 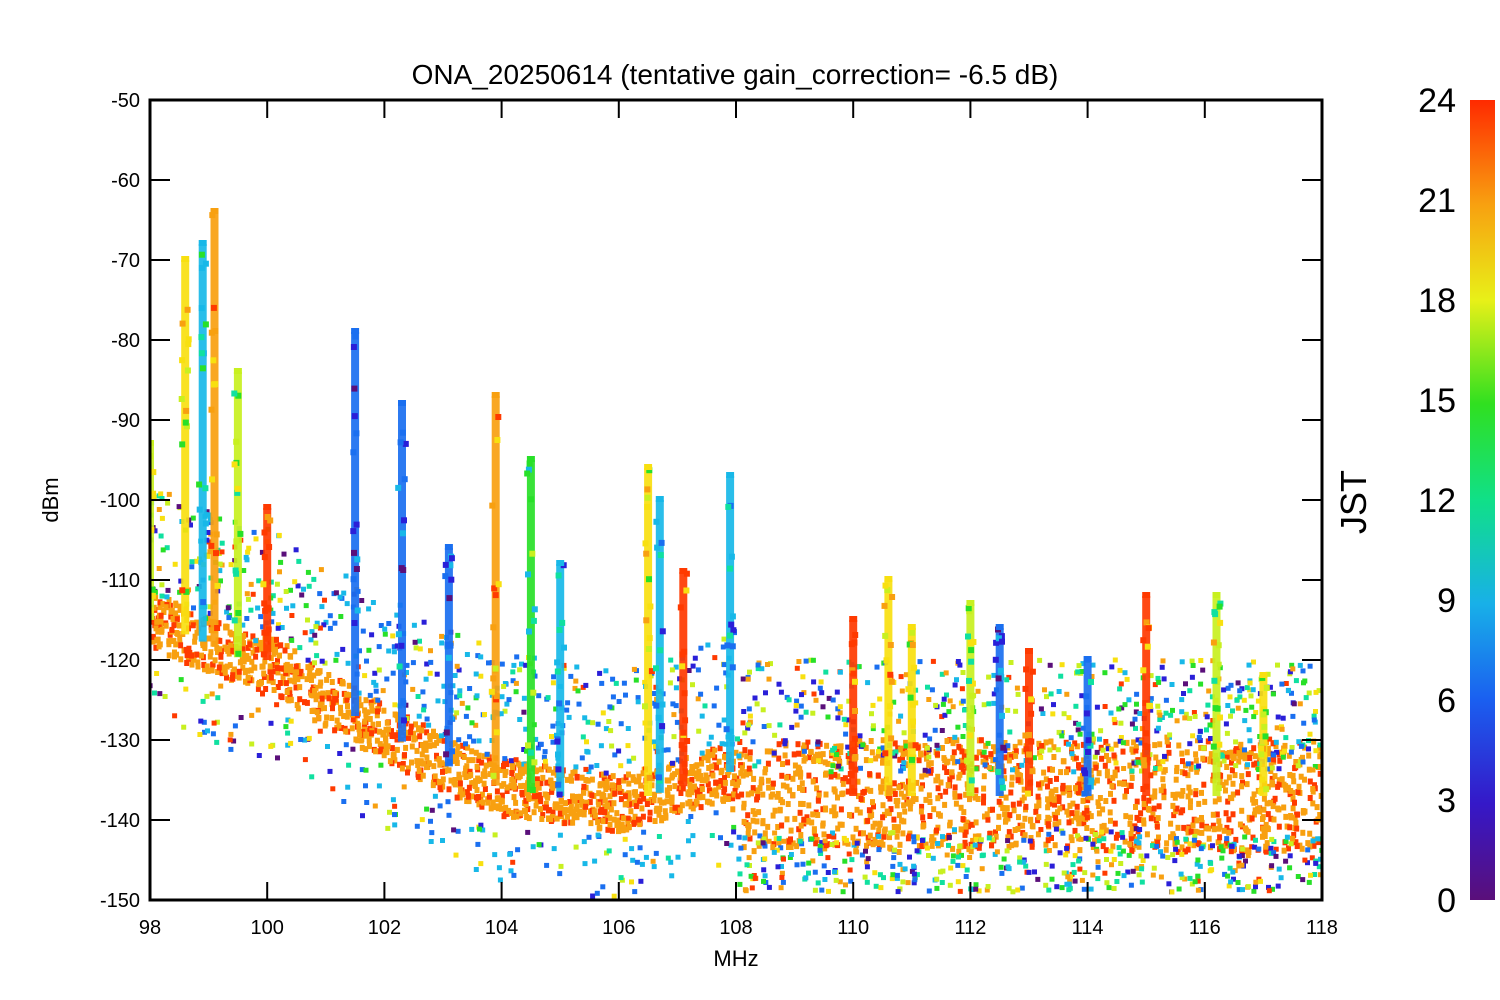 I want to click on x-tick-label: 98, so click(x=150, y=928).